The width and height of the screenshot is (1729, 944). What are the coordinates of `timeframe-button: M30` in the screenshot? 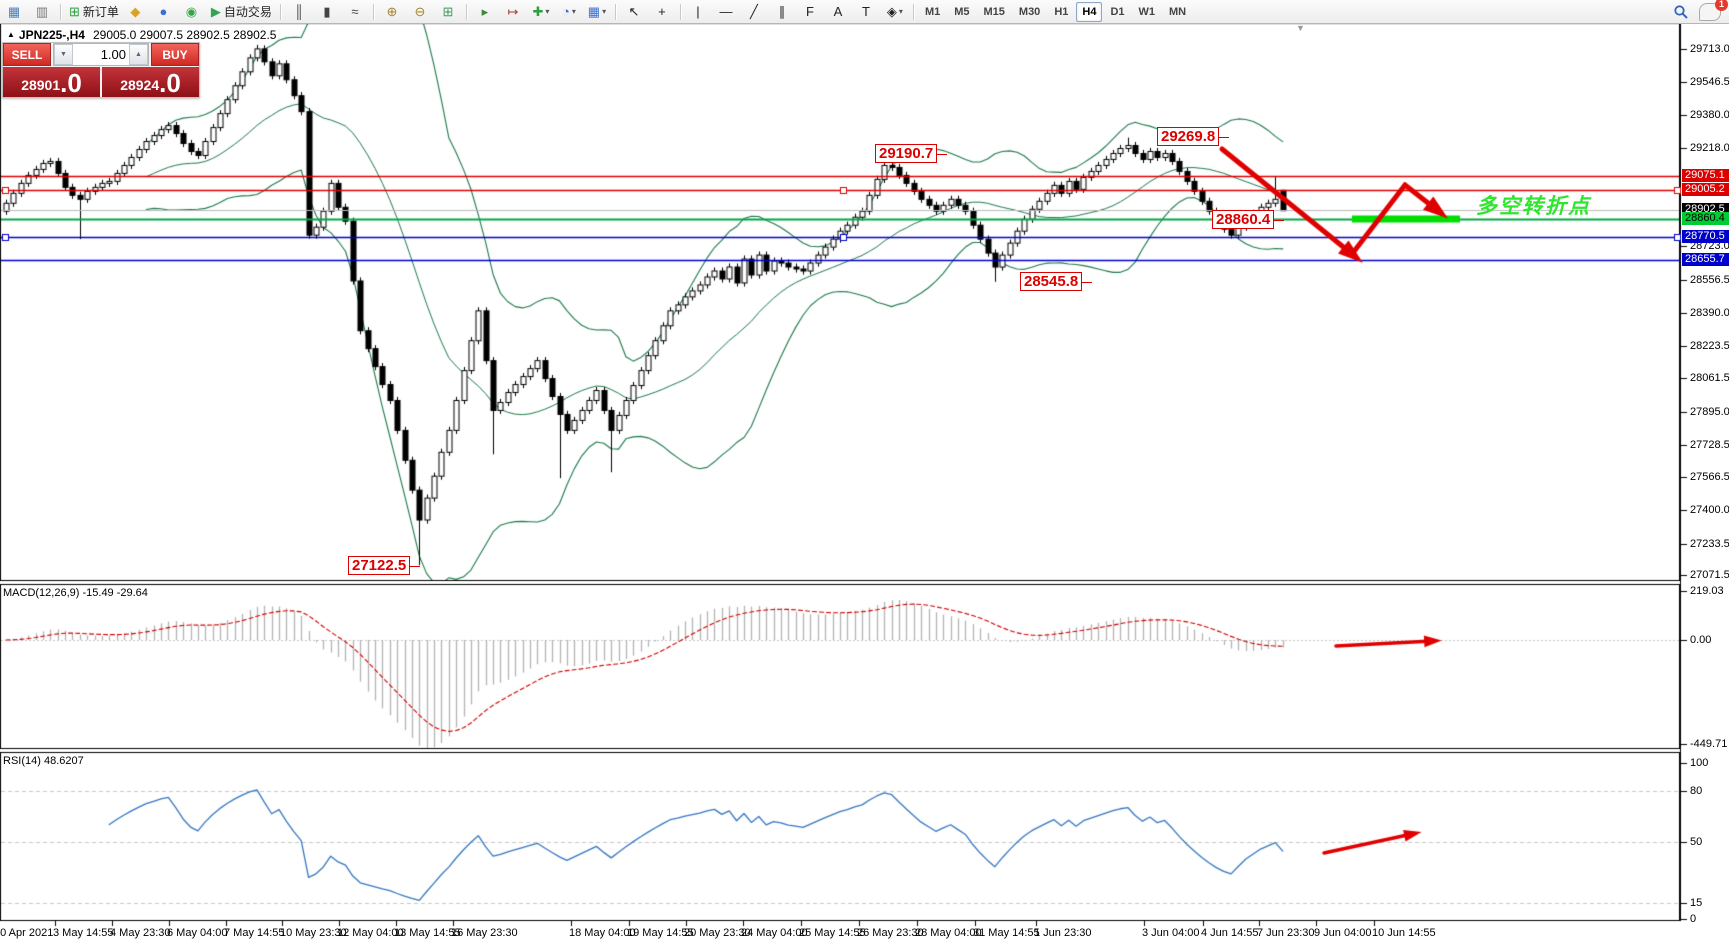 It's located at (1029, 11).